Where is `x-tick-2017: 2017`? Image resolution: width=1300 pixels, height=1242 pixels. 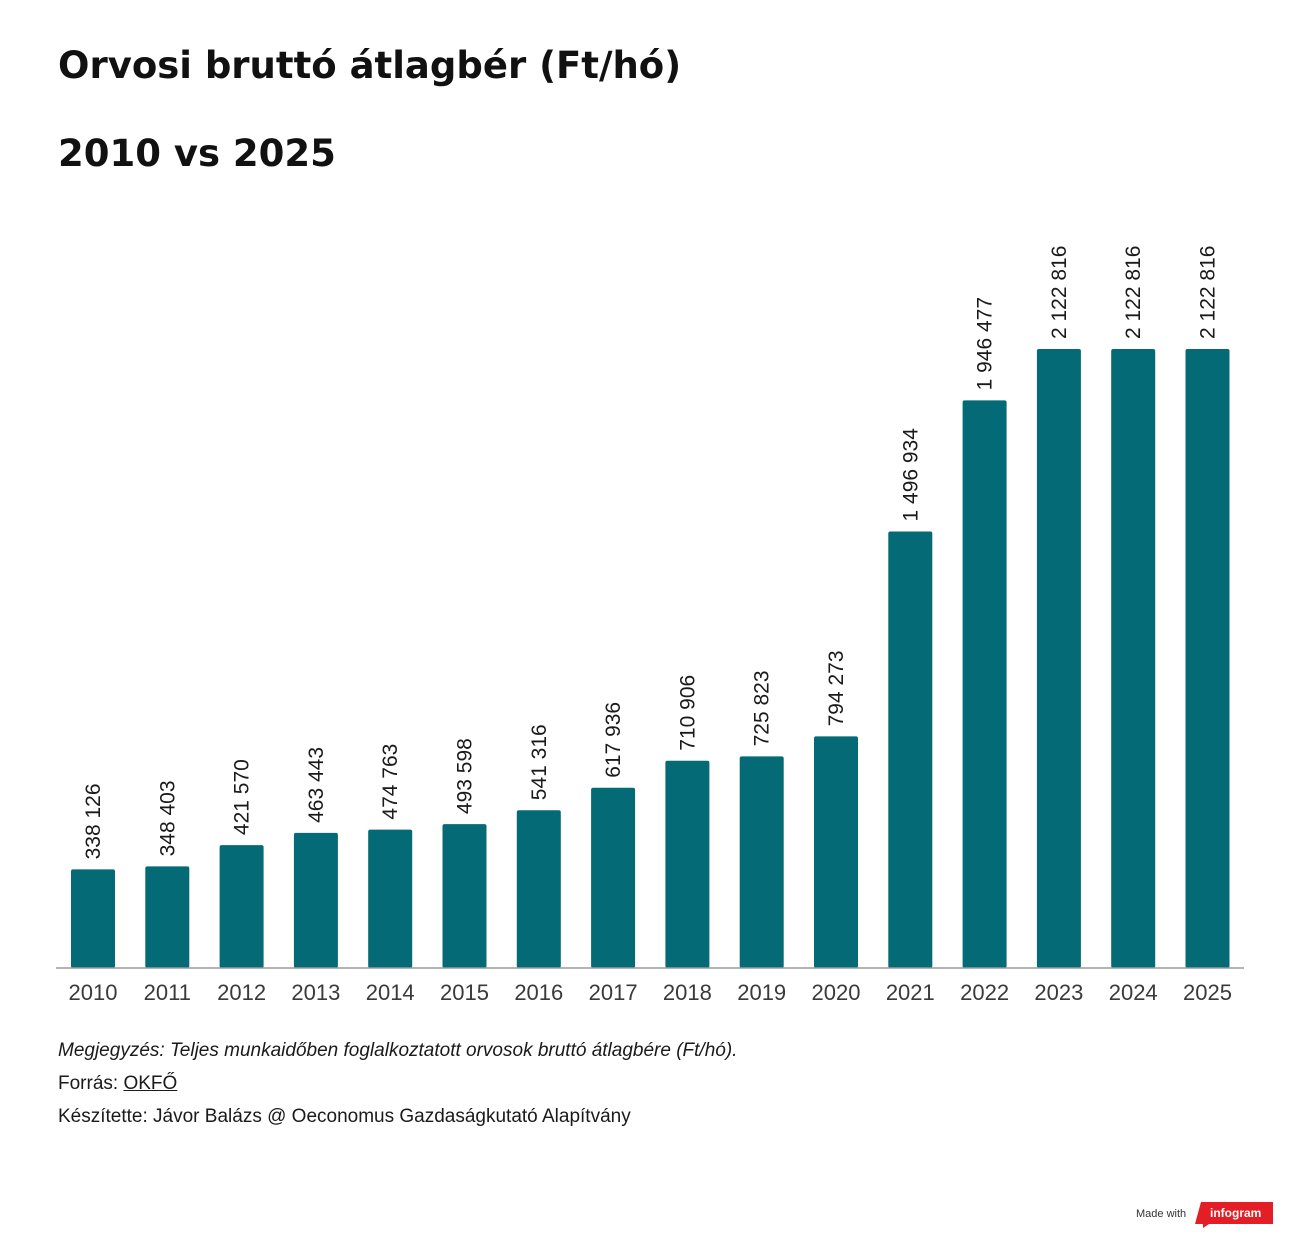
x-tick-2017: 2017 is located at coordinates (613, 992).